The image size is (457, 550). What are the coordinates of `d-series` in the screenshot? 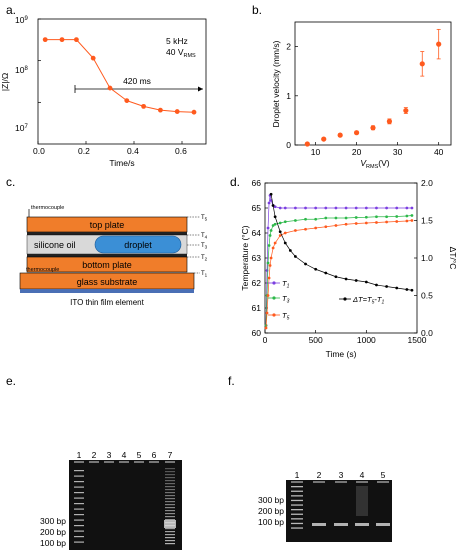 It's located at (339, 261).